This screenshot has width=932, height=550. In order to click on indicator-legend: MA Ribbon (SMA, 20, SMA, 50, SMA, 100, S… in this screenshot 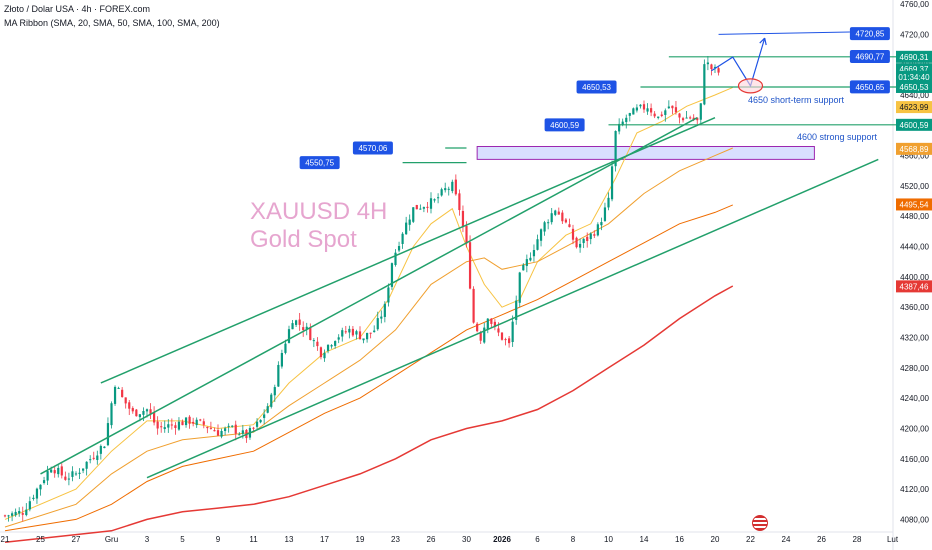, I will do `click(112, 23)`.